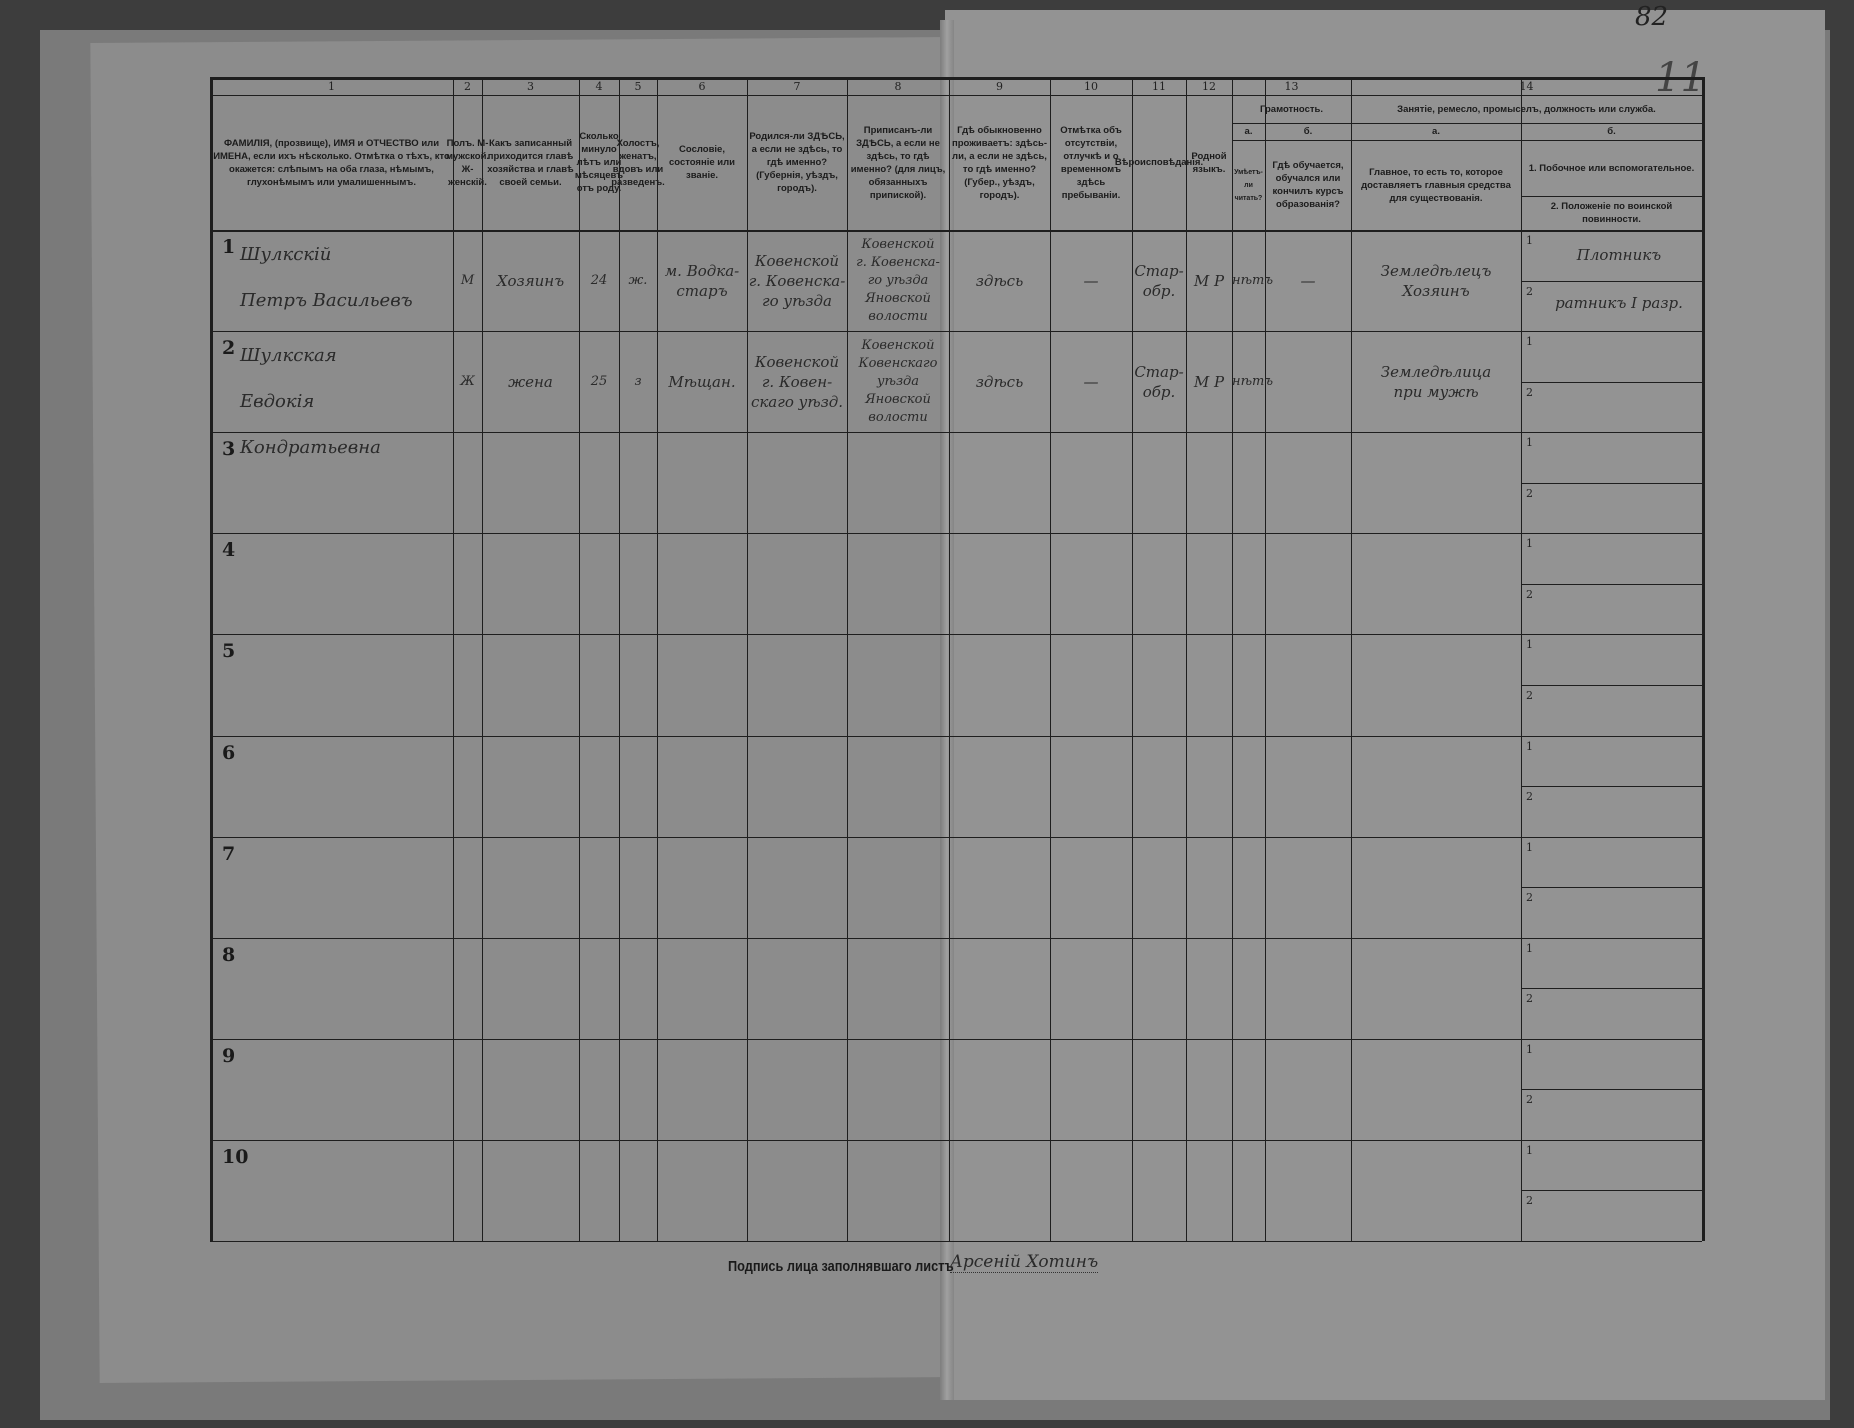 This screenshot has width=1854, height=1428. What do you see at coordinates (1436, 131) in the screenshot?
I see `header-c14a-letter: а.` at bounding box center [1436, 131].